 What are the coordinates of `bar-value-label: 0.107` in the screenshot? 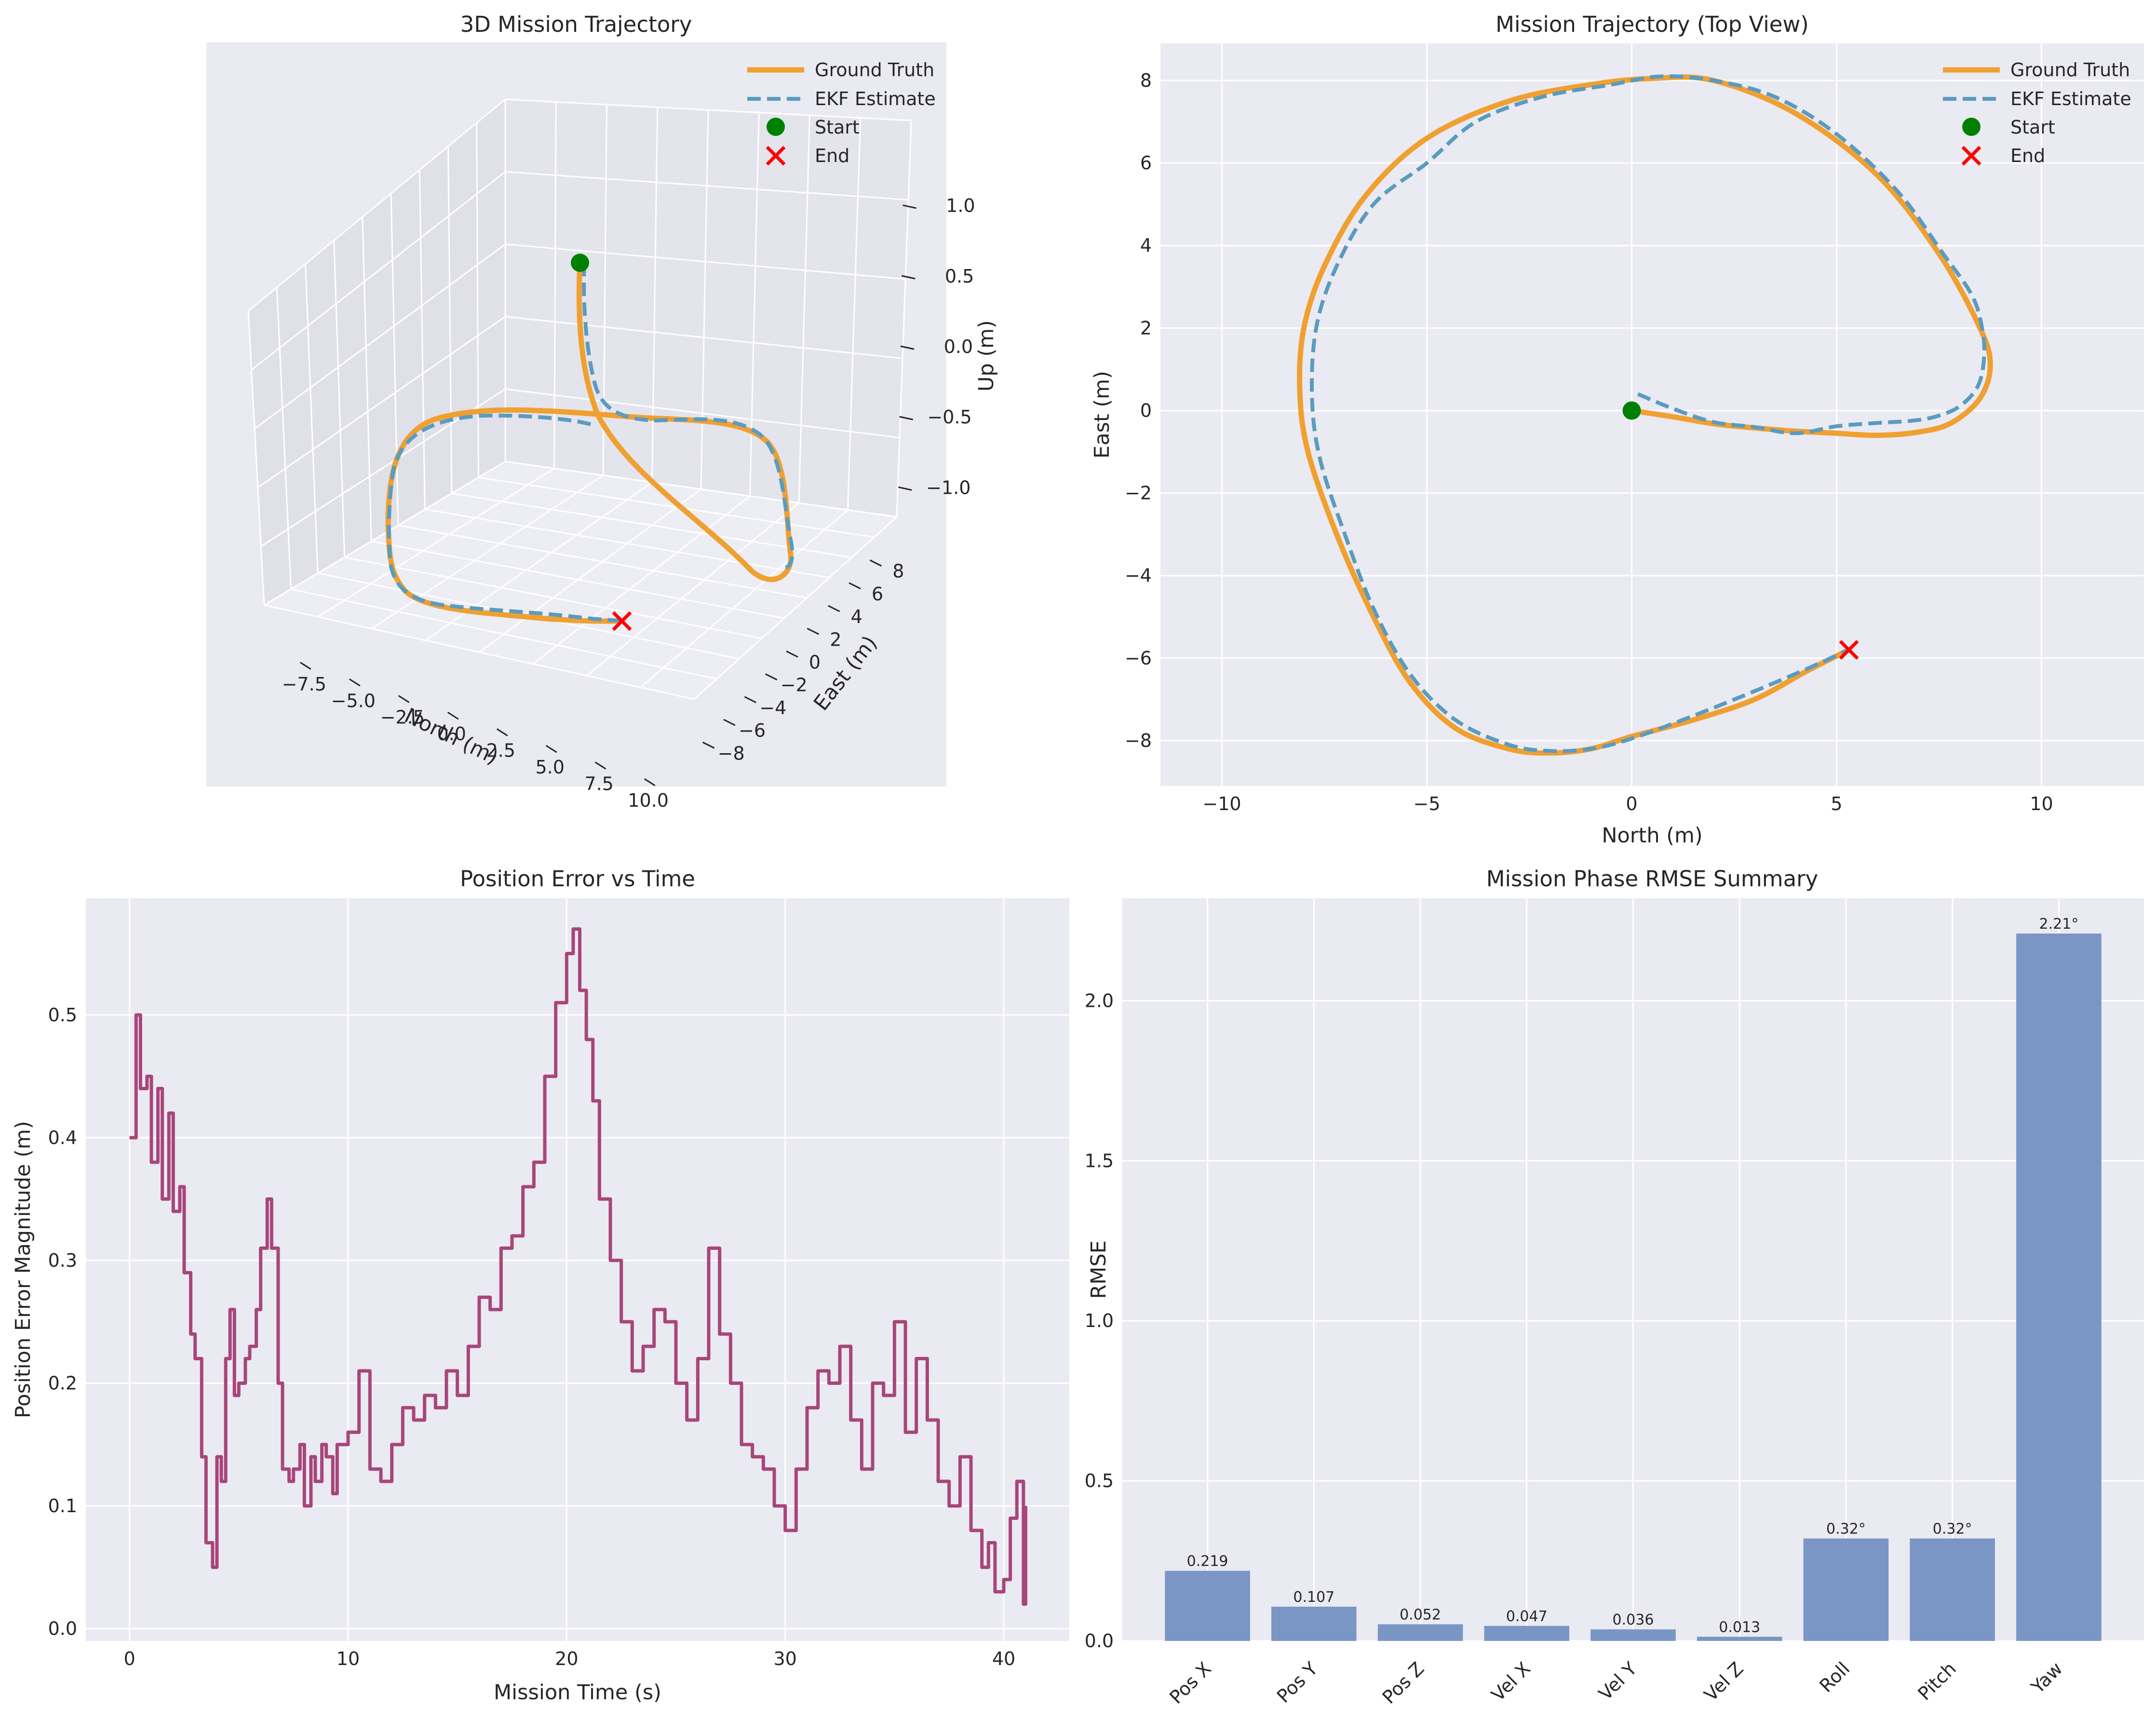 It's located at (1313, 1597).